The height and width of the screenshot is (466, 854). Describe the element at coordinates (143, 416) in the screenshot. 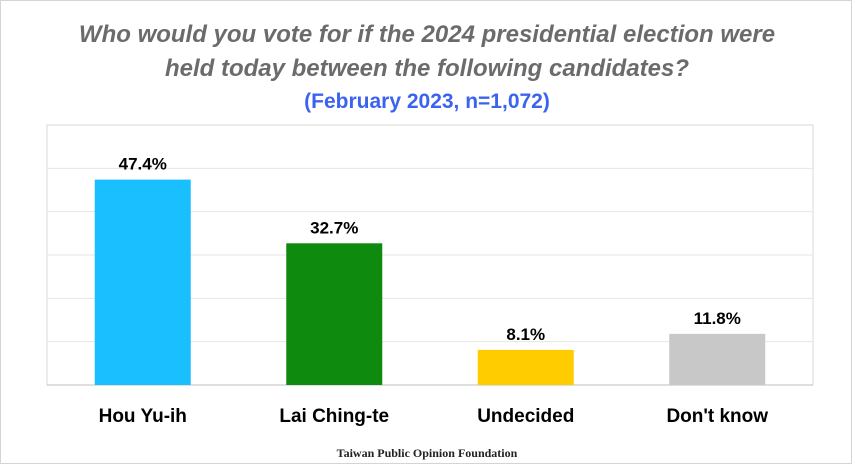

I see `category-label: Hou Yu-ih` at that location.